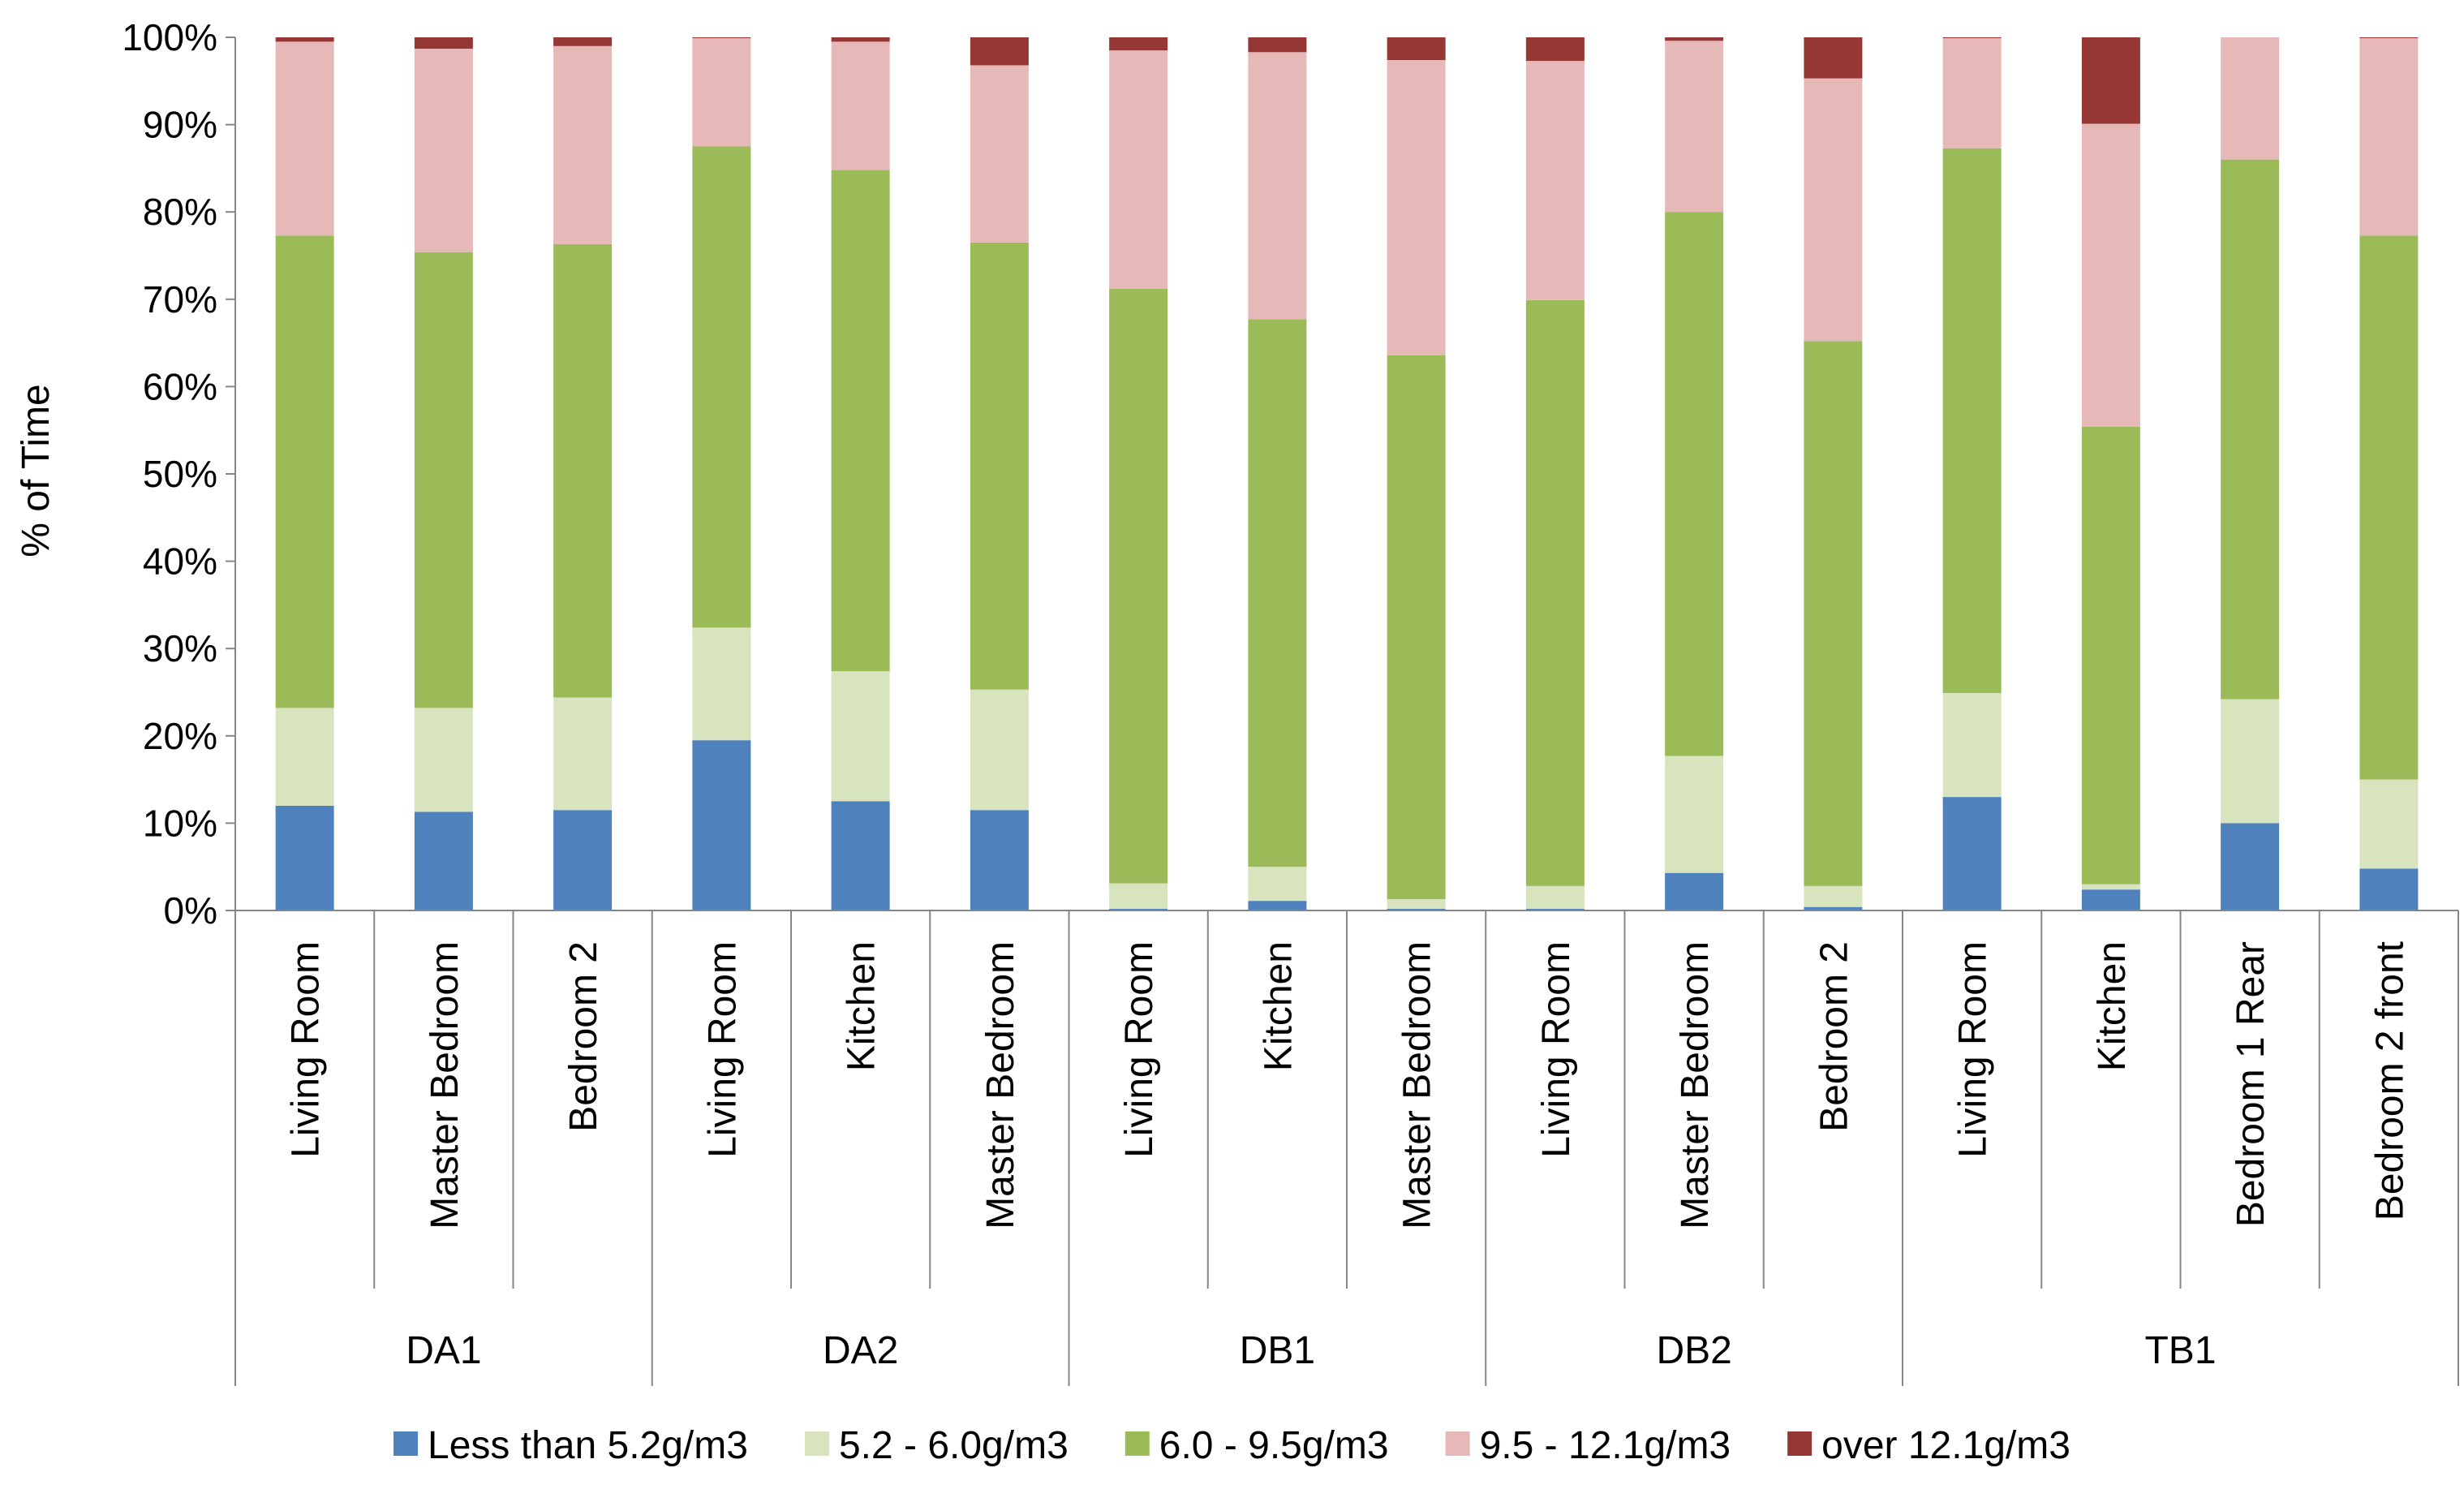 This screenshot has width=2464, height=1485. Describe the element at coordinates (583, 860) in the screenshot. I see `bar-segment-s0-c2` at that location.